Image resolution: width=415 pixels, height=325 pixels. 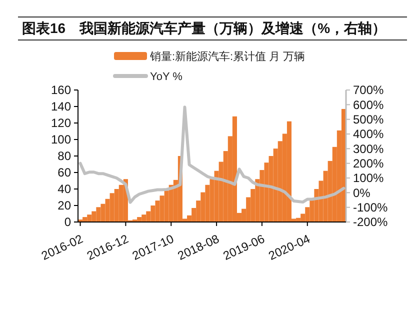 I want to click on legend-label: 销量:新能源汽车:累计值 月 万辆, so click(x=227, y=56).